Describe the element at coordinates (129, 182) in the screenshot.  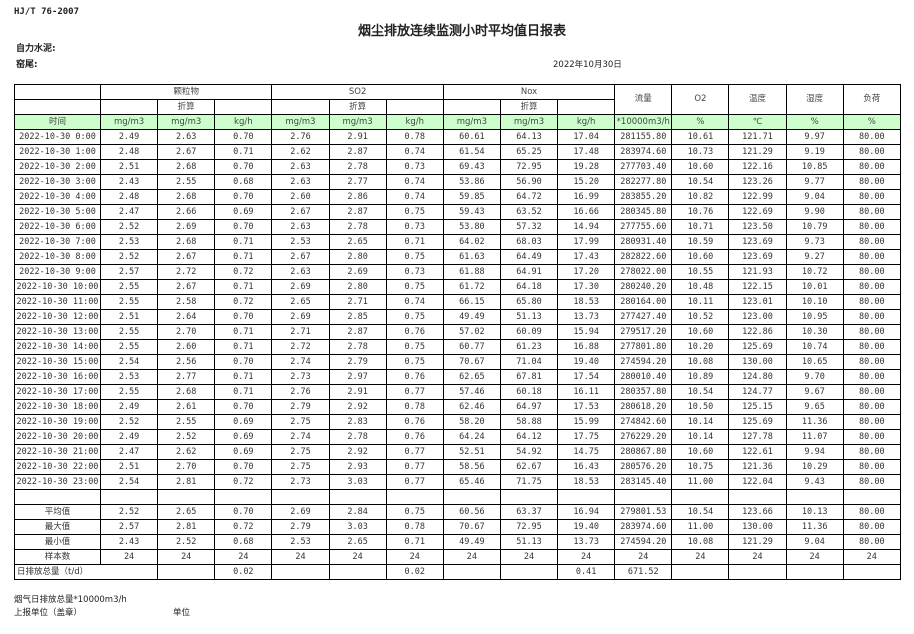
I see `value-cell: 2.43` at that location.